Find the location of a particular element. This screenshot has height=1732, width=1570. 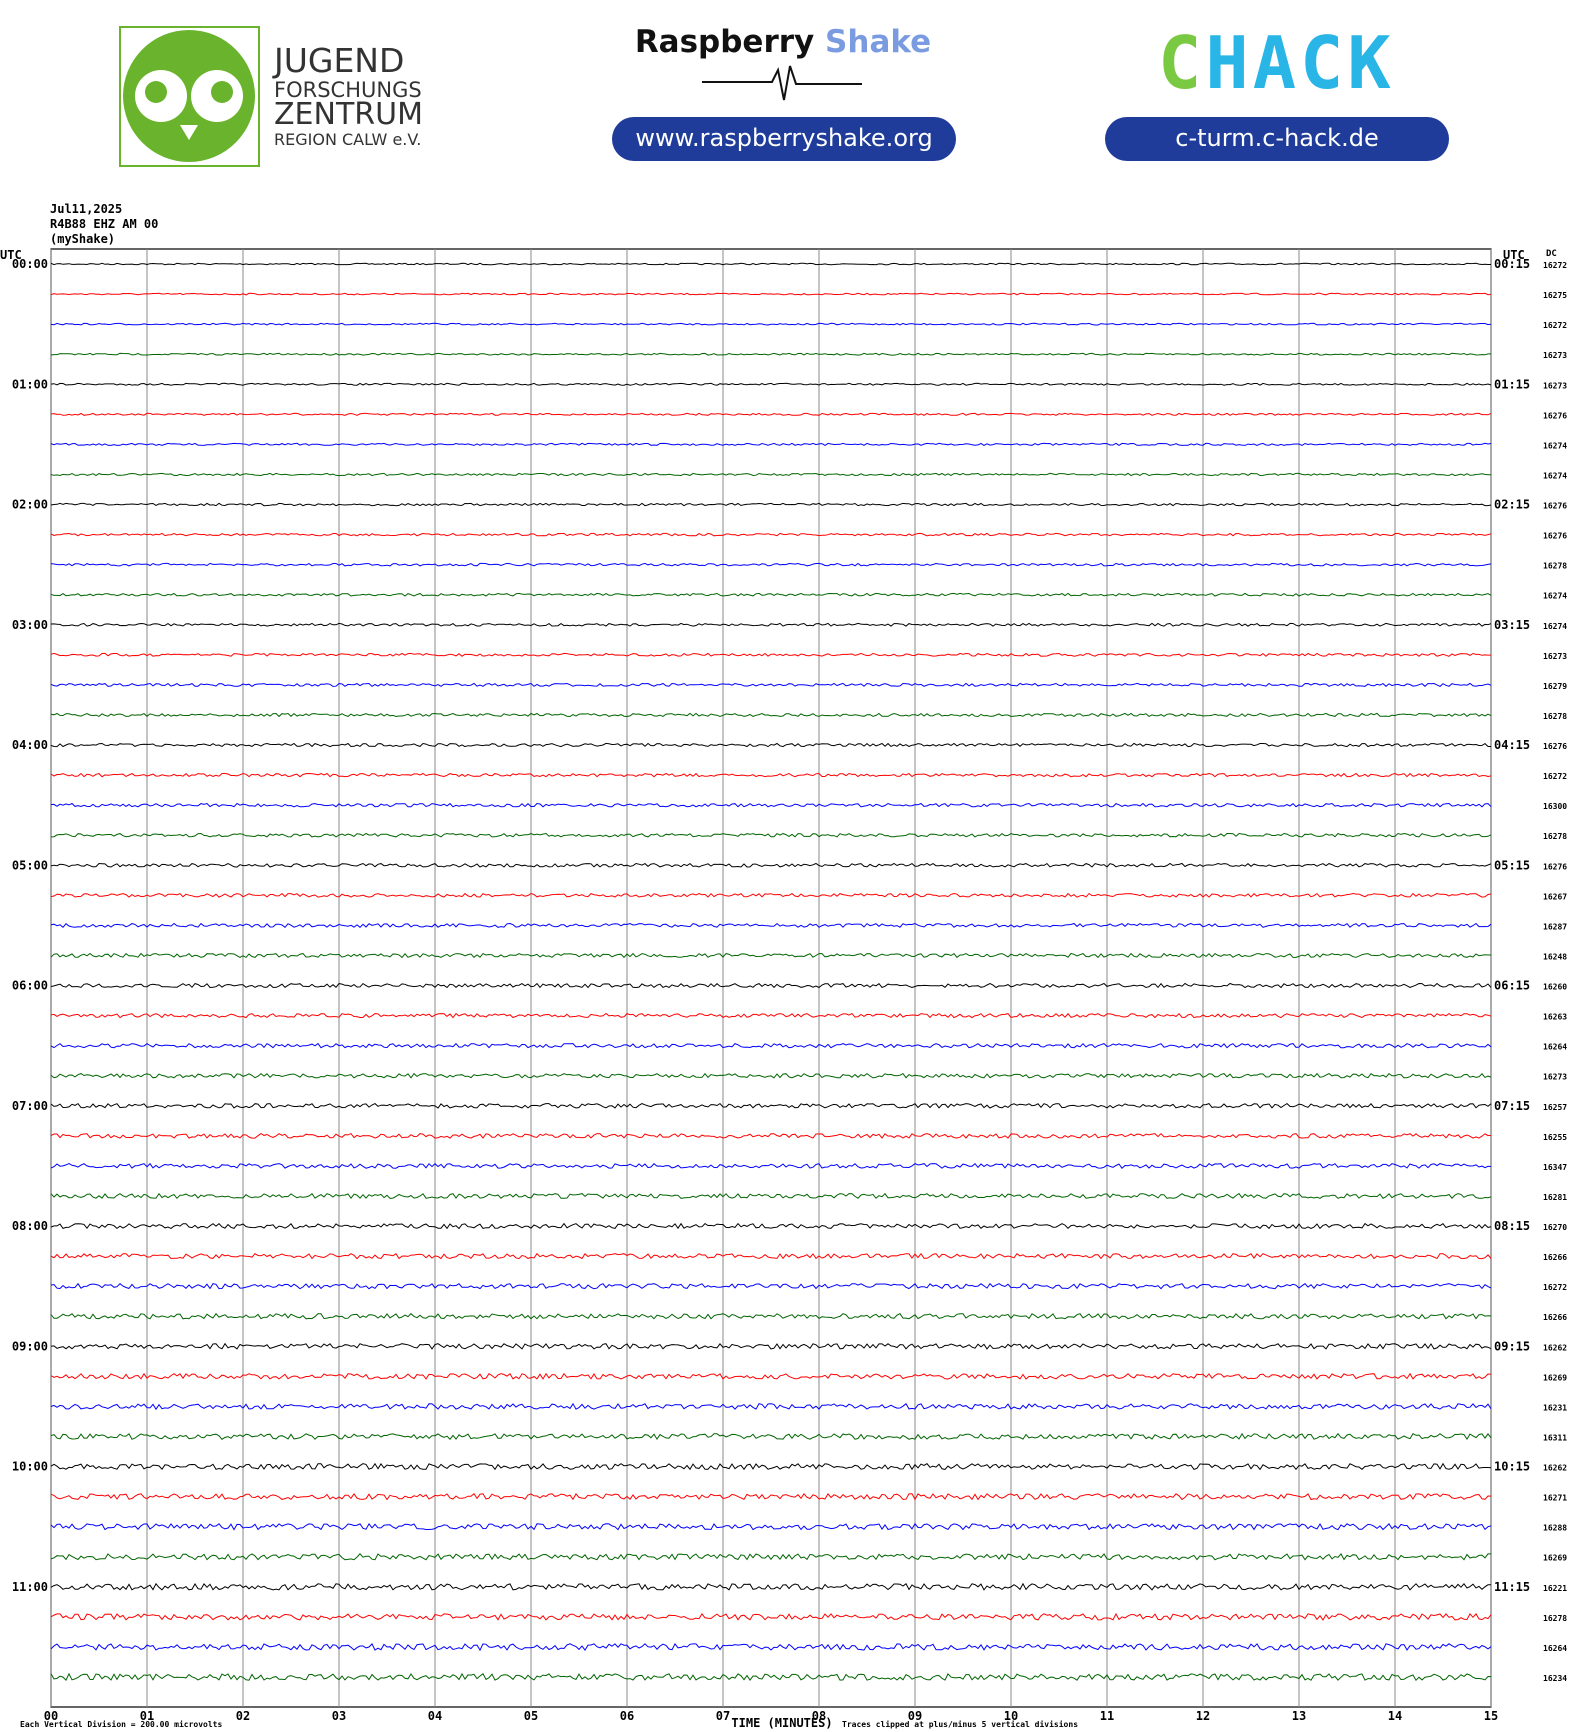

right-time-label: 10:15 is located at coordinates (1512, 1467).